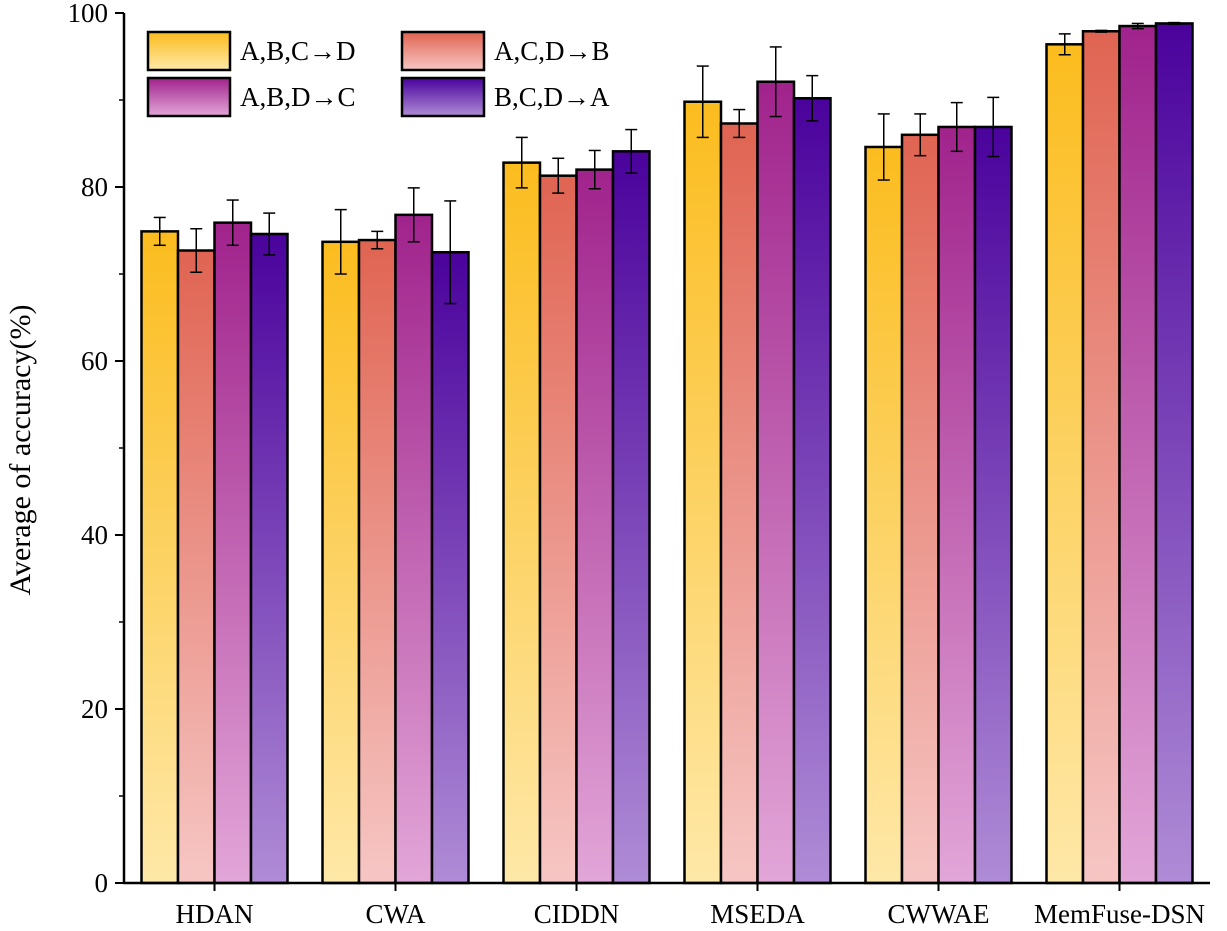  Describe the element at coordinates (94, 187) in the screenshot. I see `y-tick-label: 80` at that location.